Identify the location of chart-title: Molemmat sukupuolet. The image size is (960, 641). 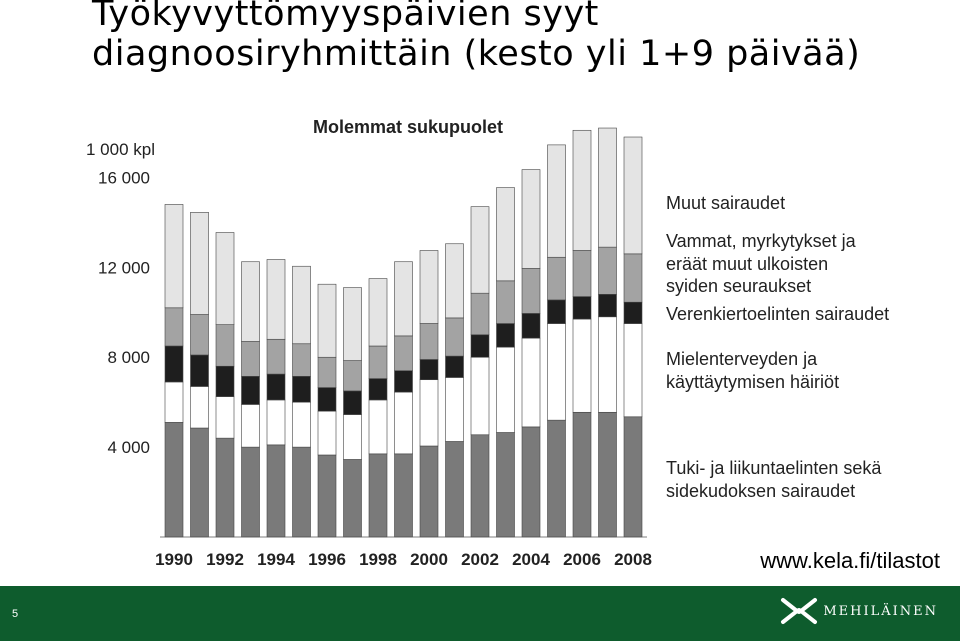
(408, 127).